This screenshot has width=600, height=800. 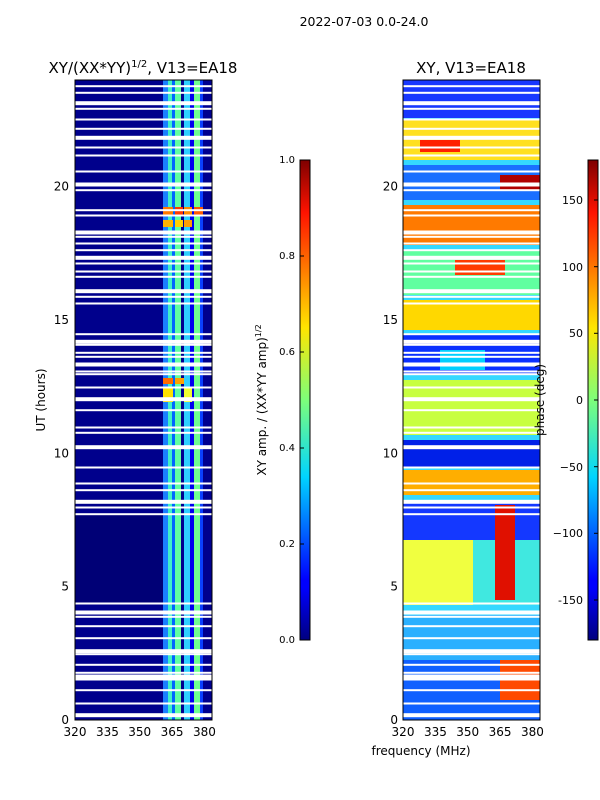 I want to click on phase-ytick-label: 5, so click(x=394, y=587).